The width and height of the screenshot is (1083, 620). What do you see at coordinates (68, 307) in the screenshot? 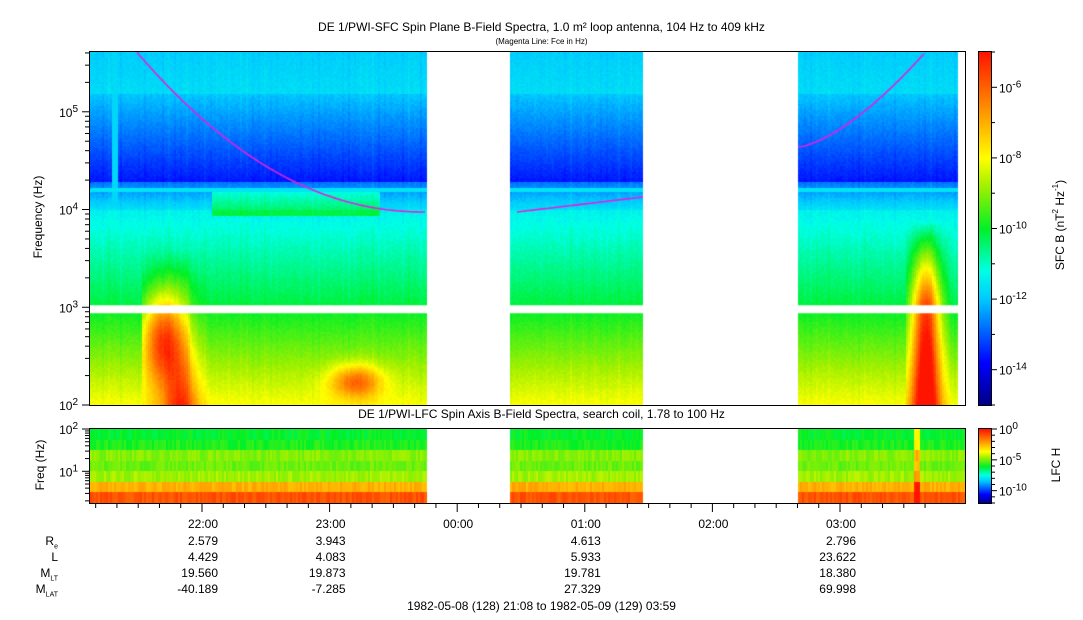
I see `sfc-y-tick-label: 10³` at bounding box center [68, 307].